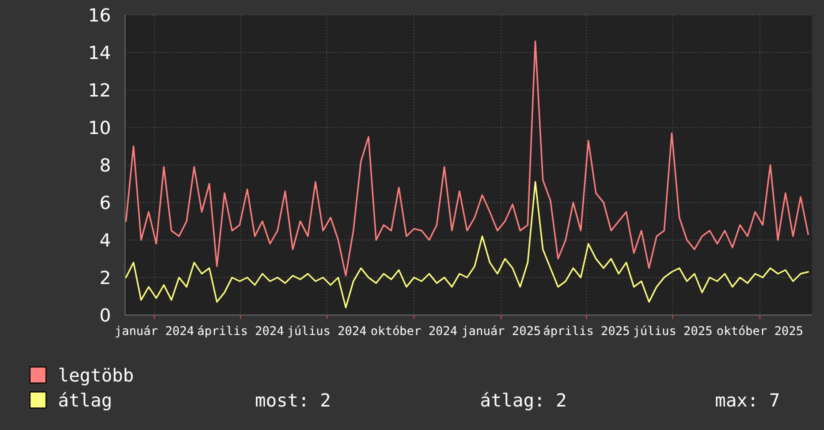  What do you see at coordinates (96, 375) in the screenshot?
I see `legend-label: legtöbb` at bounding box center [96, 375].